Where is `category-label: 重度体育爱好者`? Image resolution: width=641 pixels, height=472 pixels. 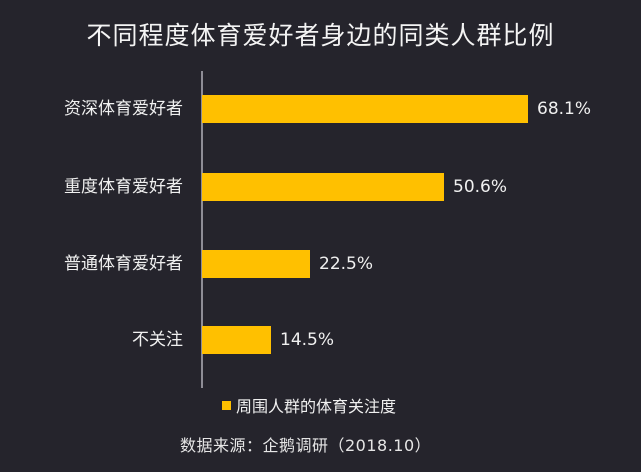 category-label: 重度体育爱好者 is located at coordinates (123, 187).